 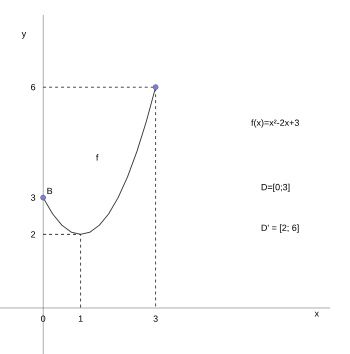 What do you see at coordinates (33, 87) in the screenshot?
I see `y-tick-label: 6` at bounding box center [33, 87].